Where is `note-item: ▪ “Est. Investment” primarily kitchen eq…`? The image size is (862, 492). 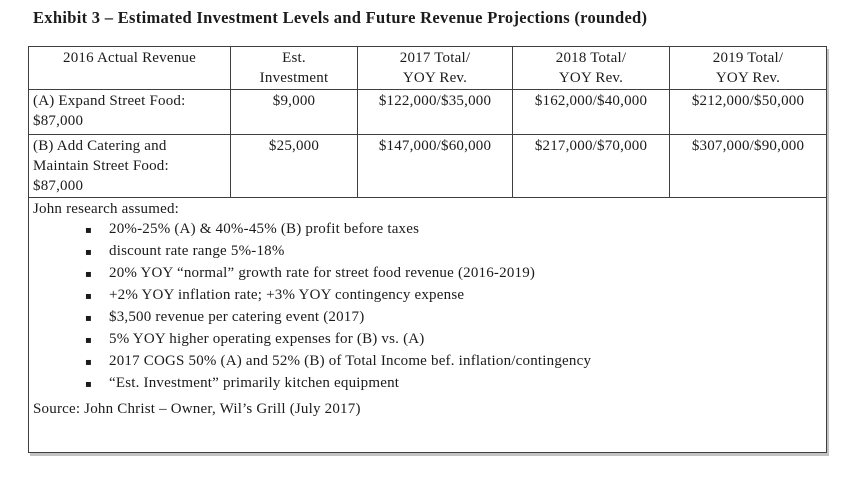 note-item: ▪ “Est. Investment” primarily kitchen eq… is located at coordinates (427, 384).